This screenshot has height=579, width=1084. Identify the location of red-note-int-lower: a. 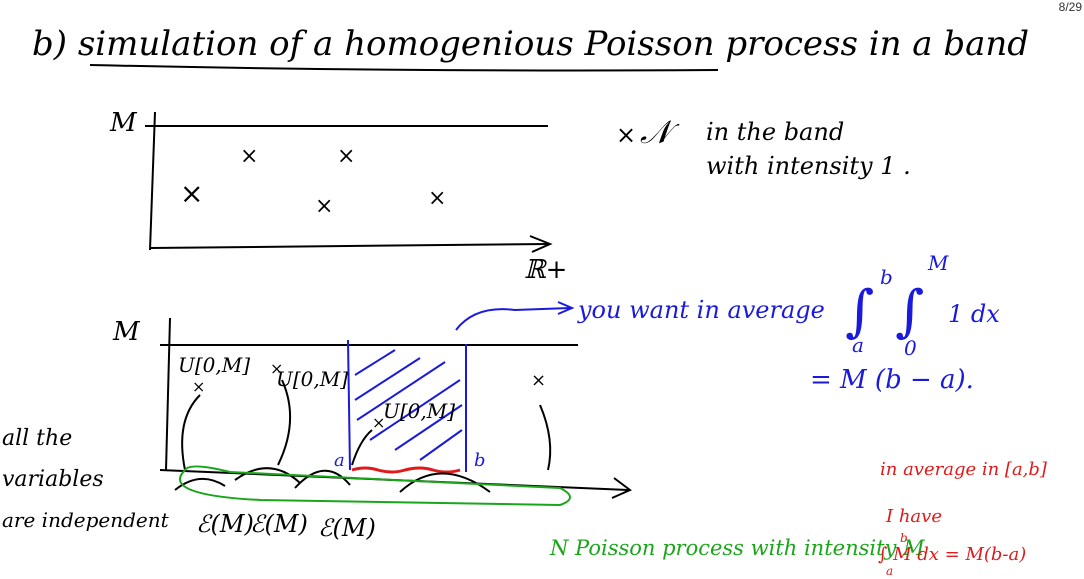
(889, 571).